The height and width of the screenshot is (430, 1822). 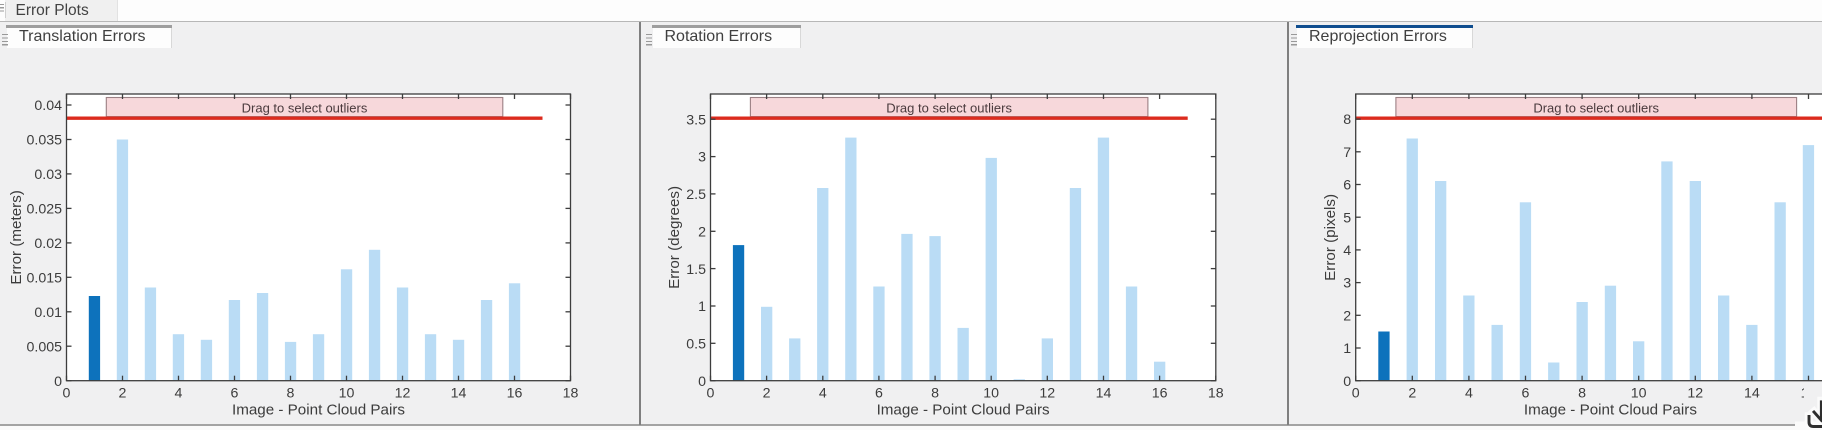 I want to click on svg-text: Error (pixels), so click(x=1330, y=237).